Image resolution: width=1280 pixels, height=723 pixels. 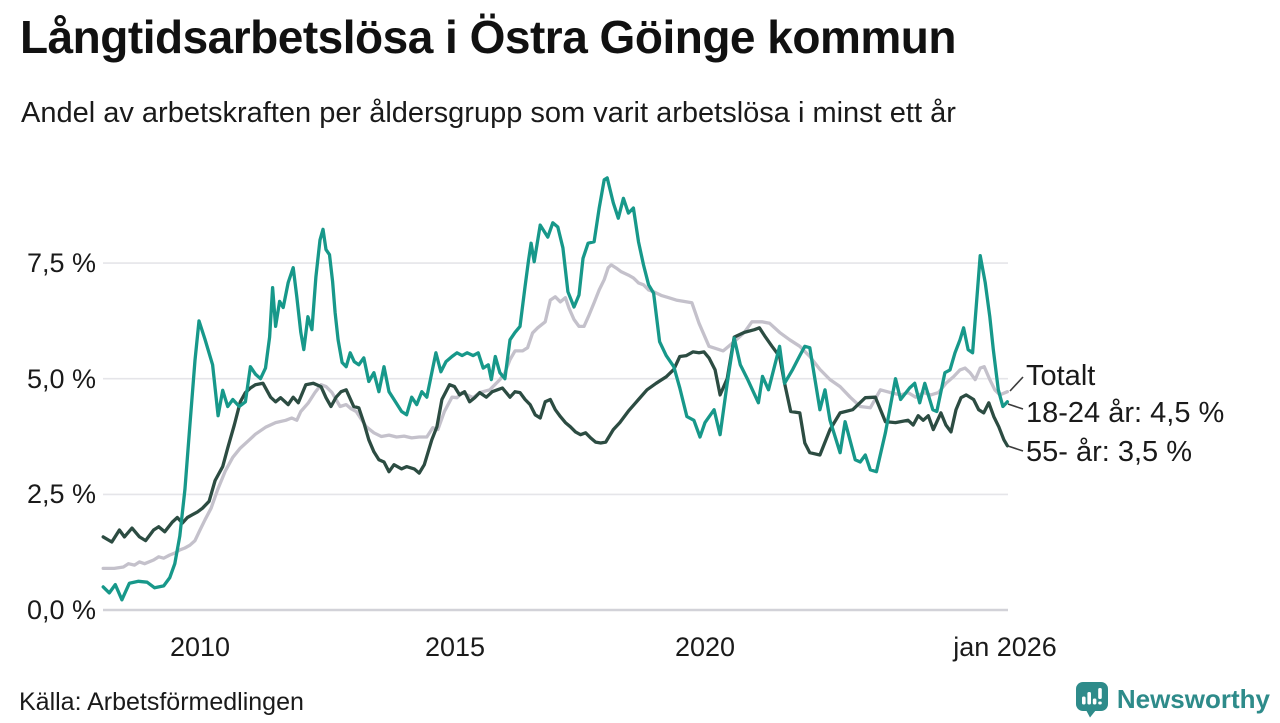 I want to click on newsworthy-logo: Newsworthy, so click(x=1172, y=699).